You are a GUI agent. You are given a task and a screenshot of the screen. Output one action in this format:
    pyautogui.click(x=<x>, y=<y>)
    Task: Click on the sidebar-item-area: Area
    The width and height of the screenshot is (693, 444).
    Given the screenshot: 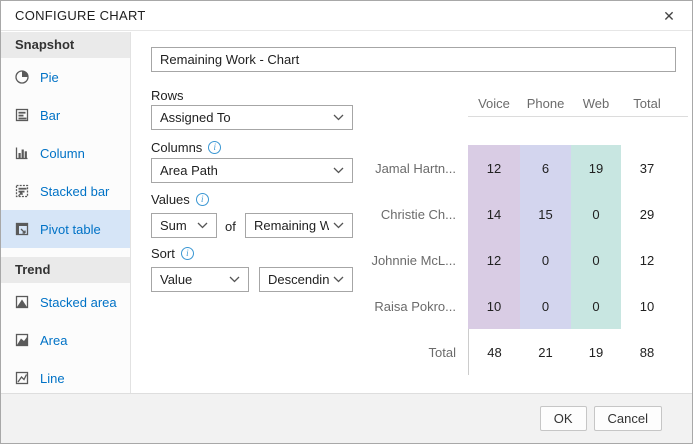 What is the action you would take?
    pyautogui.click(x=65, y=340)
    